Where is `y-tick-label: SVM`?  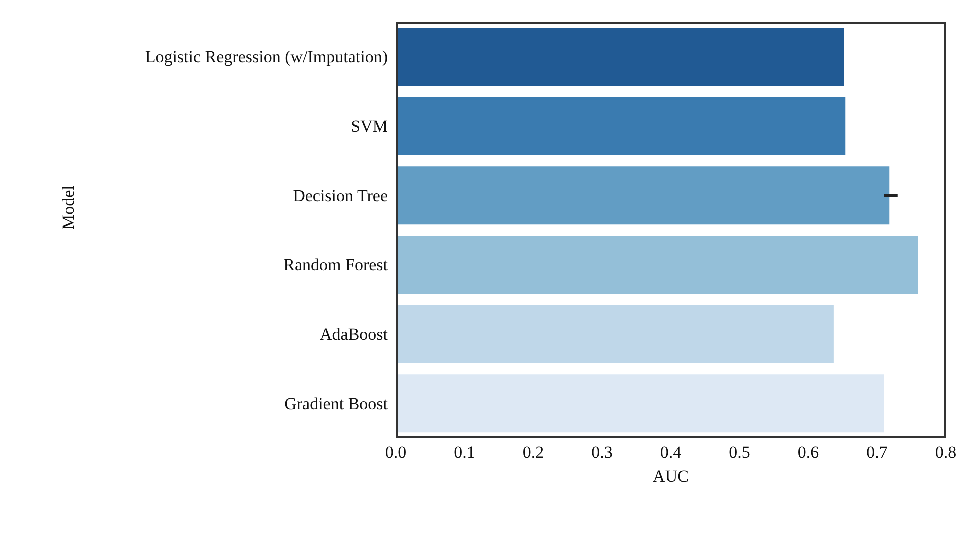 y-tick-label: SVM is located at coordinates (369, 126).